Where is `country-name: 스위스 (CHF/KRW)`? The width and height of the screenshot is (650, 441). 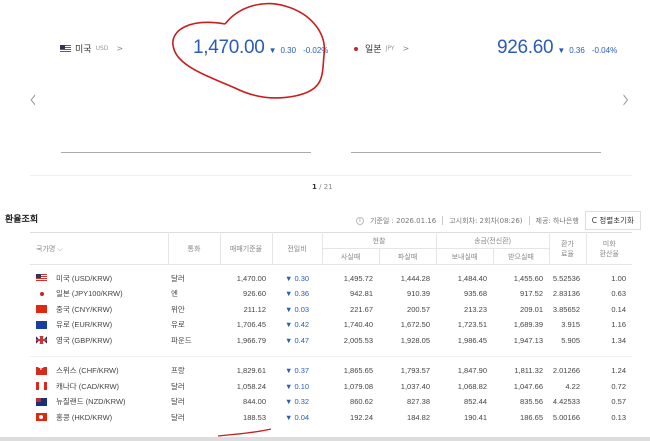 country-name: 스위스 (CHF/KRW) is located at coordinates (87, 371).